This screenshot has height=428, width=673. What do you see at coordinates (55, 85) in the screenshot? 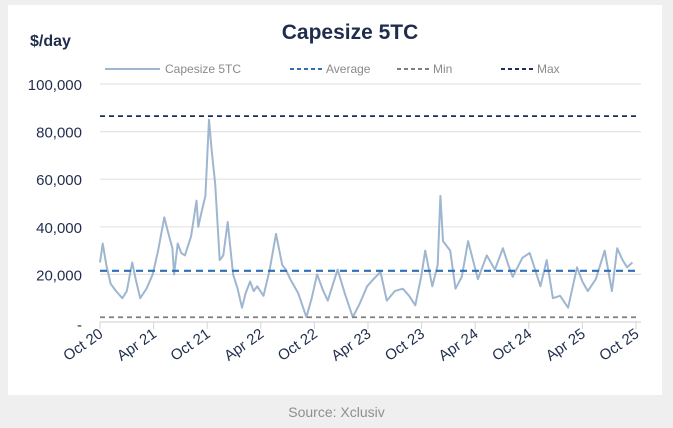
I see `y-tick-label: 100,000` at bounding box center [55, 85].